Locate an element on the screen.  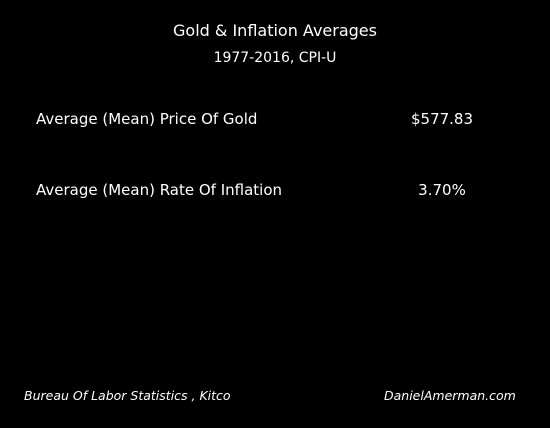
row-value: $577.83 is located at coordinates (442, 119).